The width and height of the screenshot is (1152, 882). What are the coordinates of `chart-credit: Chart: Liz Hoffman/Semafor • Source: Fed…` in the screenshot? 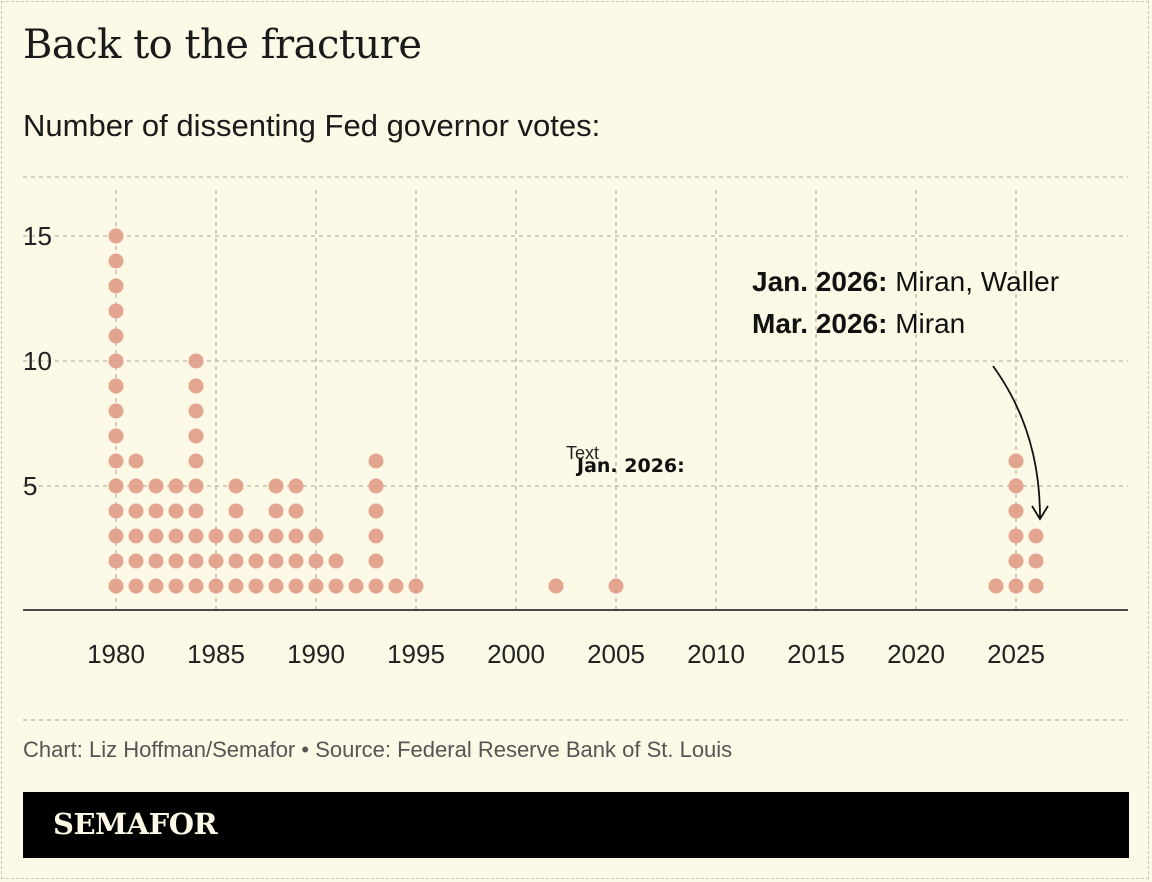 It's located at (378, 749).